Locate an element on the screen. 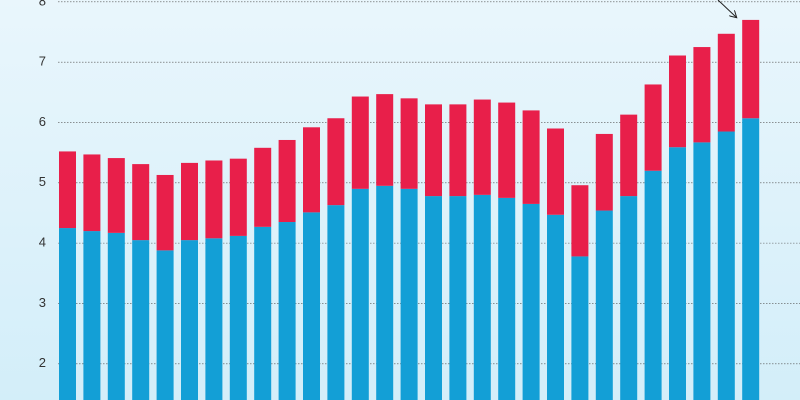 This screenshot has width=800, height=400. y-tick-label: 2 is located at coordinates (42, 362).